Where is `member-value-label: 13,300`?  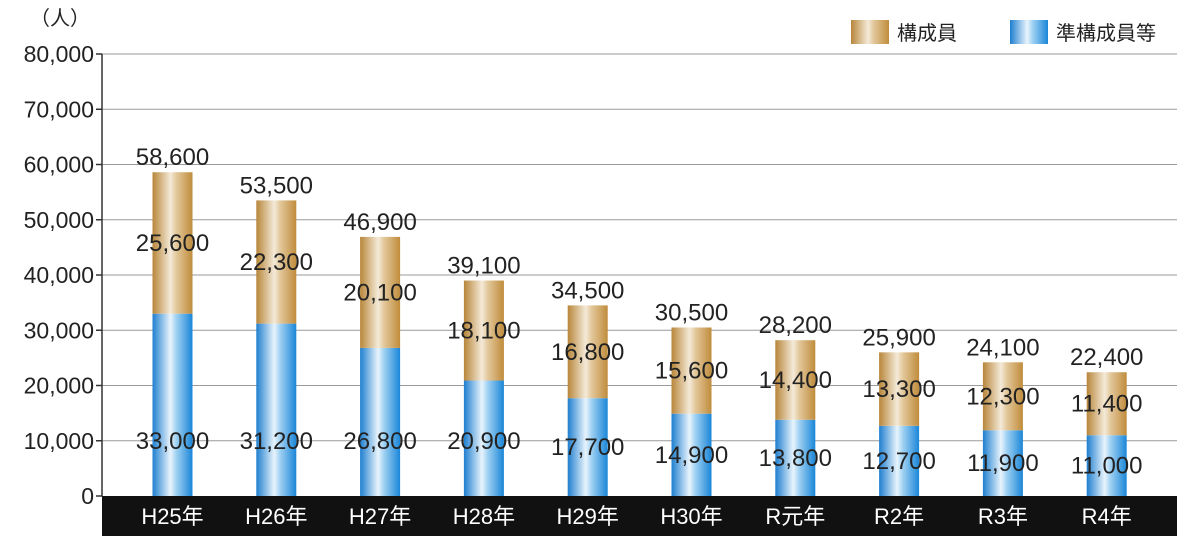
member-value-label: 13,300 is located at coordinates (898, 389).